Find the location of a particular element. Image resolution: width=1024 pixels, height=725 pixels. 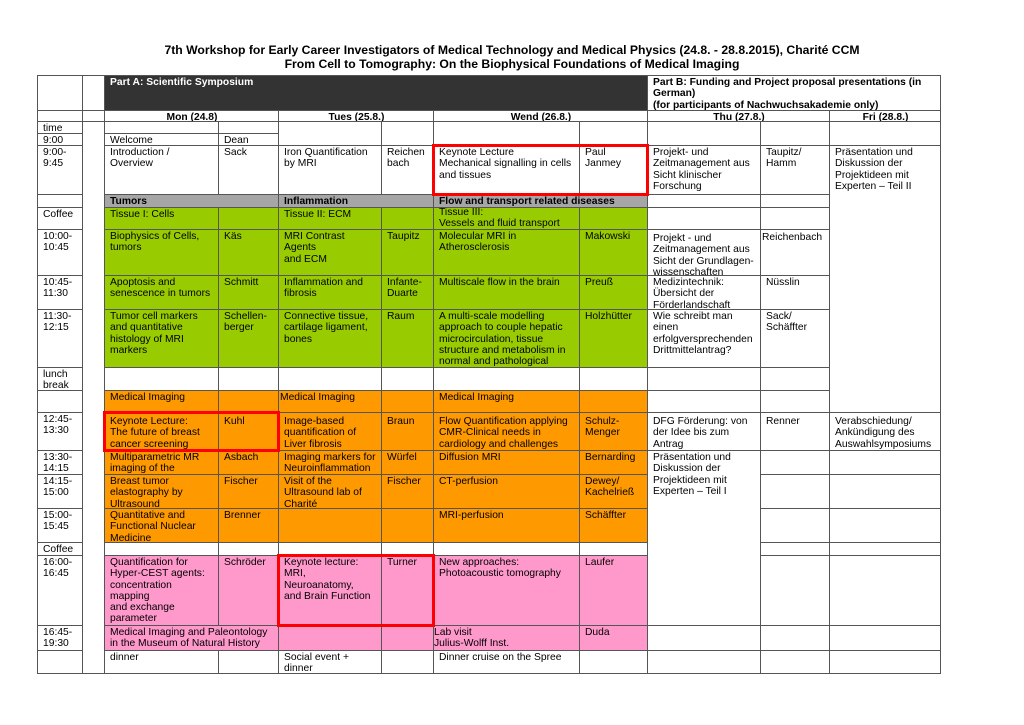

session-speaker: Fischer is located at coordinates (407, 491).